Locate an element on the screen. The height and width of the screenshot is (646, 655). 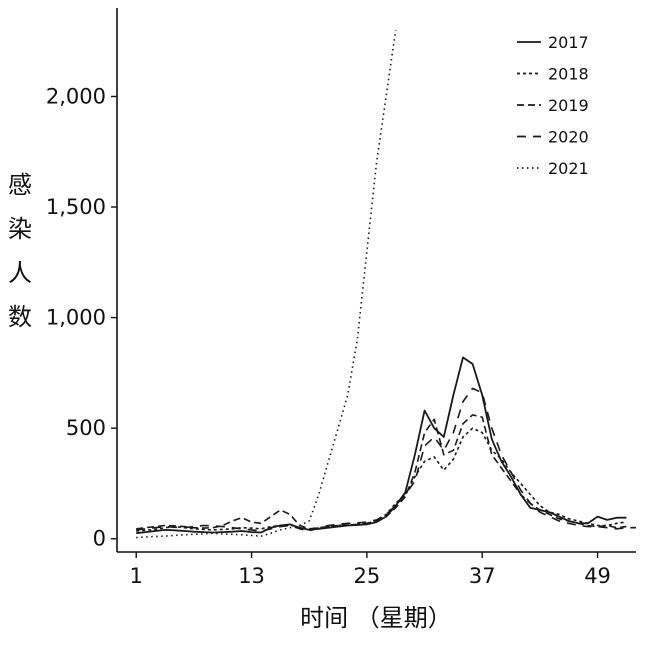
legend: 2017 2018 2019 2020 2021 is located at coordinates (553, 105).